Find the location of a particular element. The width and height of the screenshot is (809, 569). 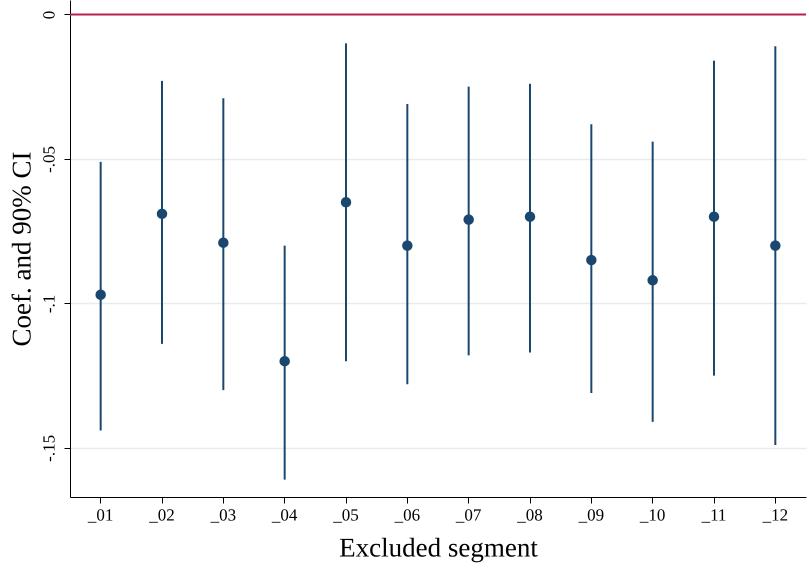

x-tick-label: _06 is located at coordinates (407, 515).